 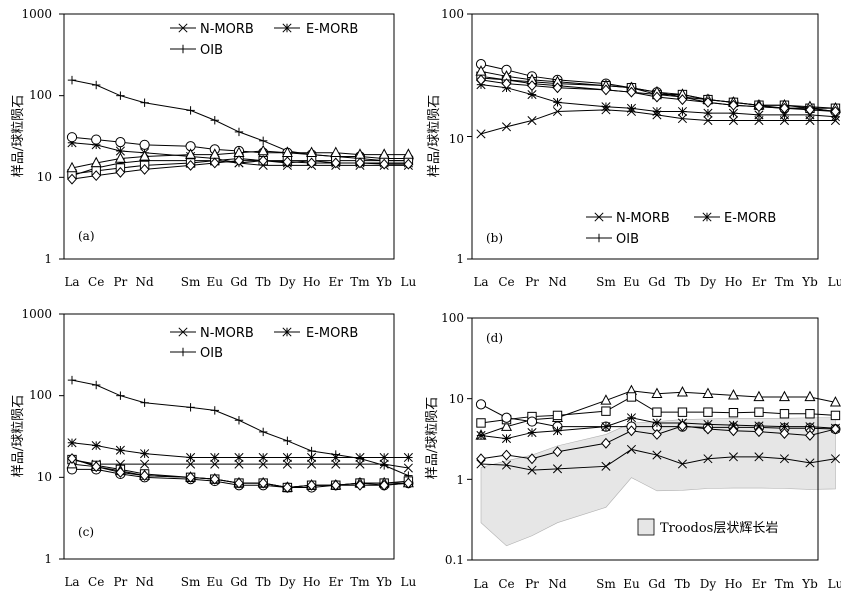 What do you see at coordinates (36, 314) in the screenshot?
I see `y-tick-label: 1000` at bounding box center [36, 314].